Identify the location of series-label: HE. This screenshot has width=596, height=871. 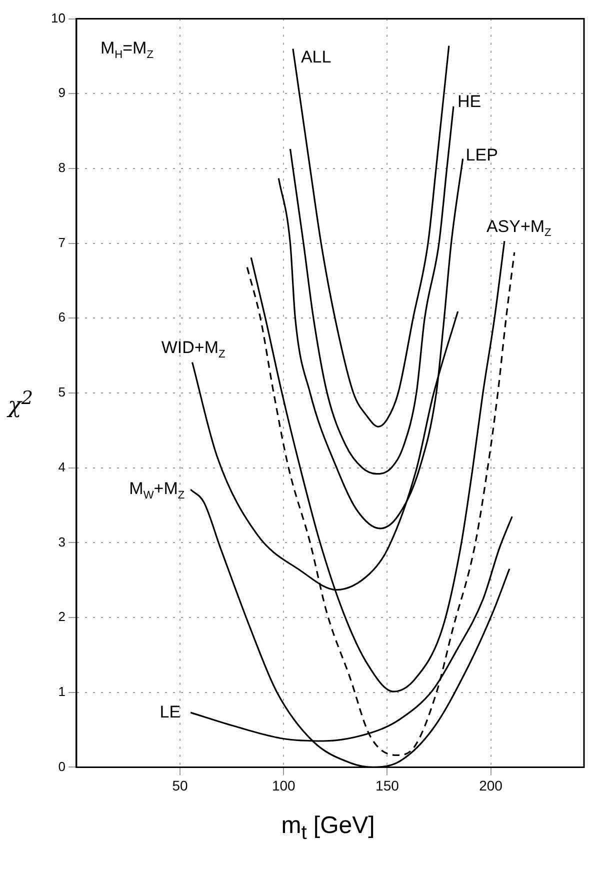
(469, 102).